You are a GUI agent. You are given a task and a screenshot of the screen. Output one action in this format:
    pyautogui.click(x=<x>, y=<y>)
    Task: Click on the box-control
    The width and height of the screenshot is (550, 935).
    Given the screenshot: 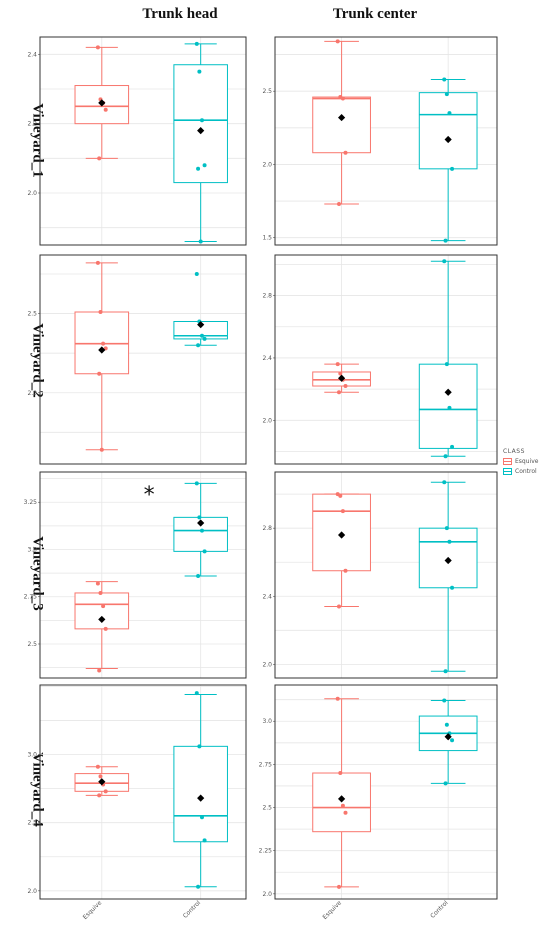 What is the action you would take?
    pyautogui.click(x=200, y=124)
    